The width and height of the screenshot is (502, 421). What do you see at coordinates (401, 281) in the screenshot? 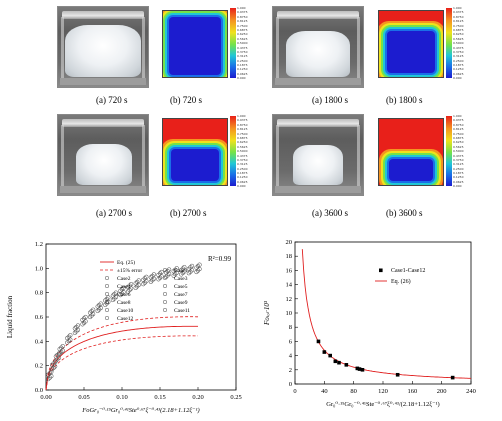
I see `legend-curve-label: Eq. (26)` at bounding box center [401, 281].